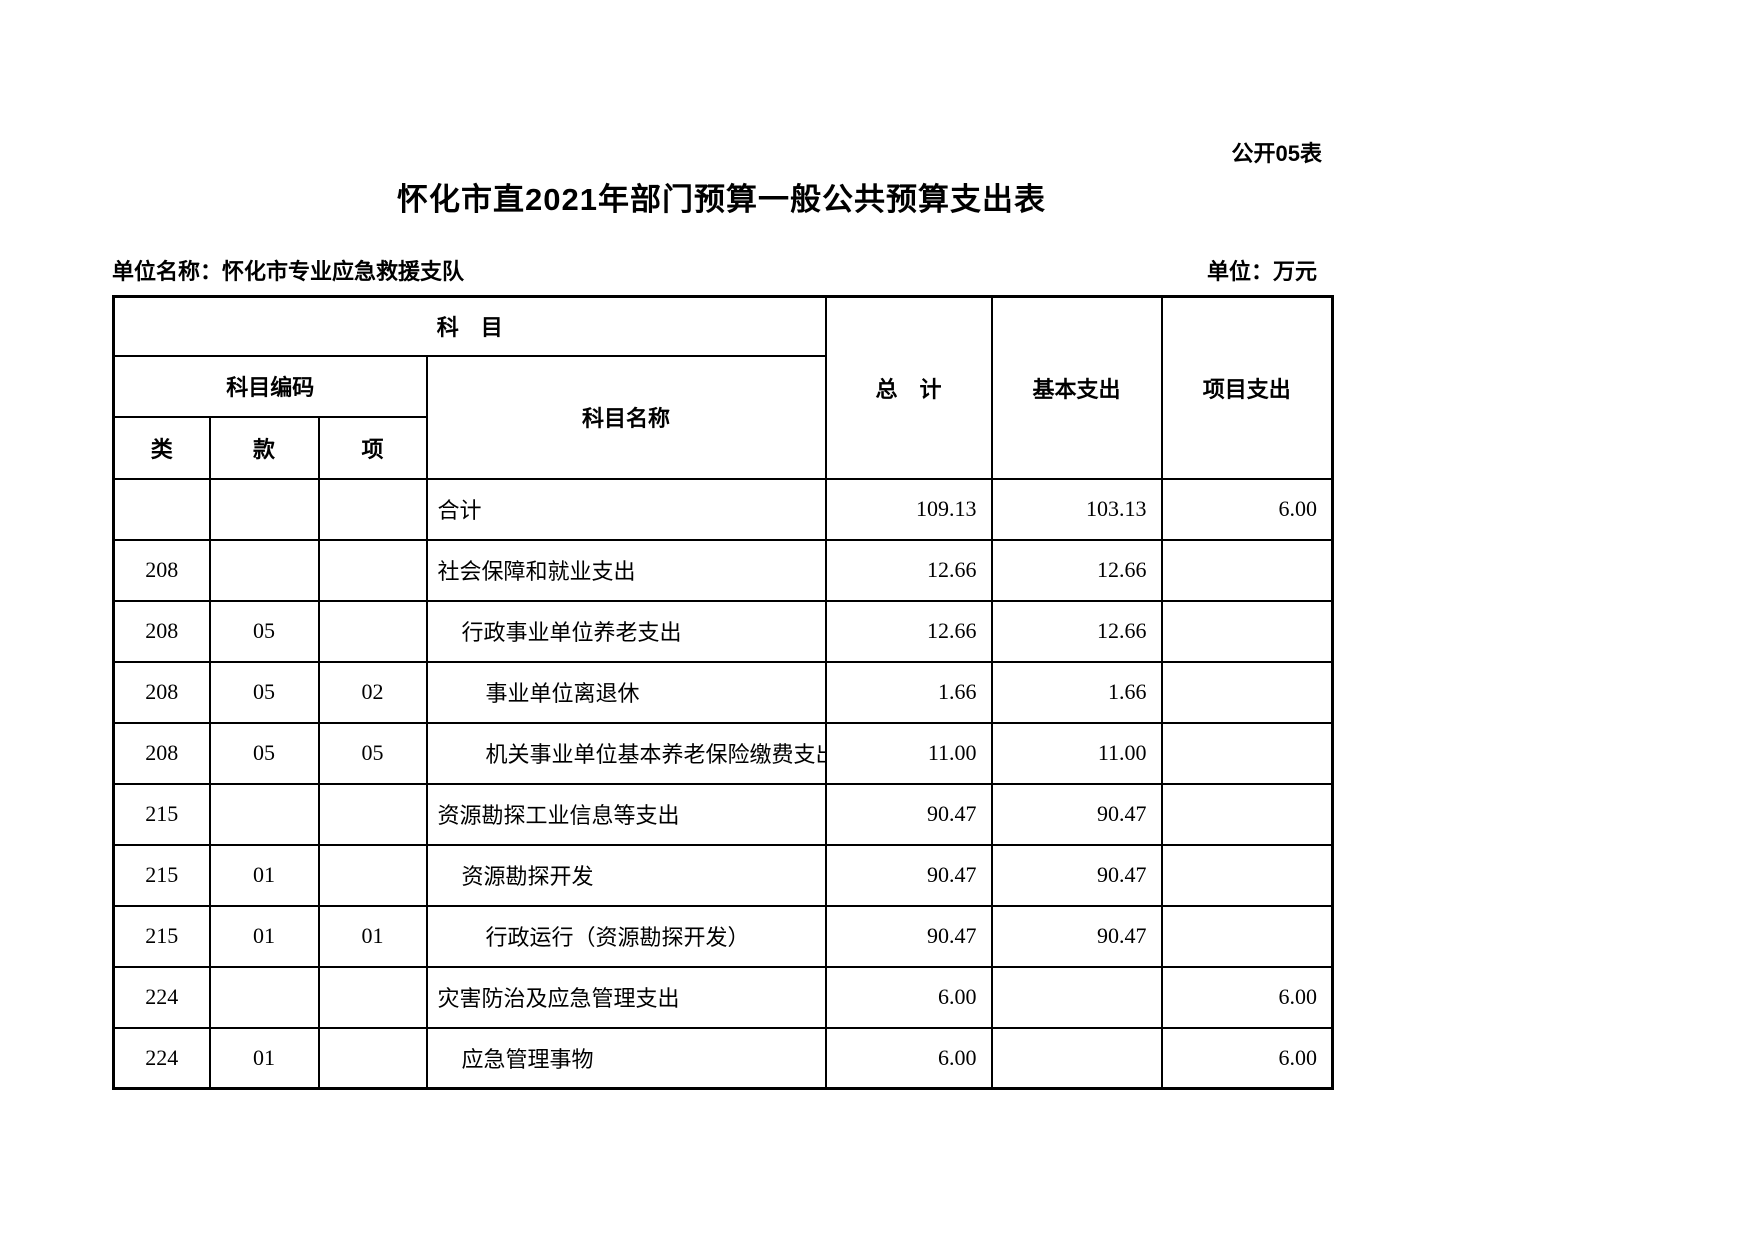 This screenshot has height=1241, width=1754. What do you see at coordinates (721, 270) in the screenshot?
I see `meta-row: 单位名称：怀化市专业应急救援支队 单位：万元` at bounding box center [721, 270].